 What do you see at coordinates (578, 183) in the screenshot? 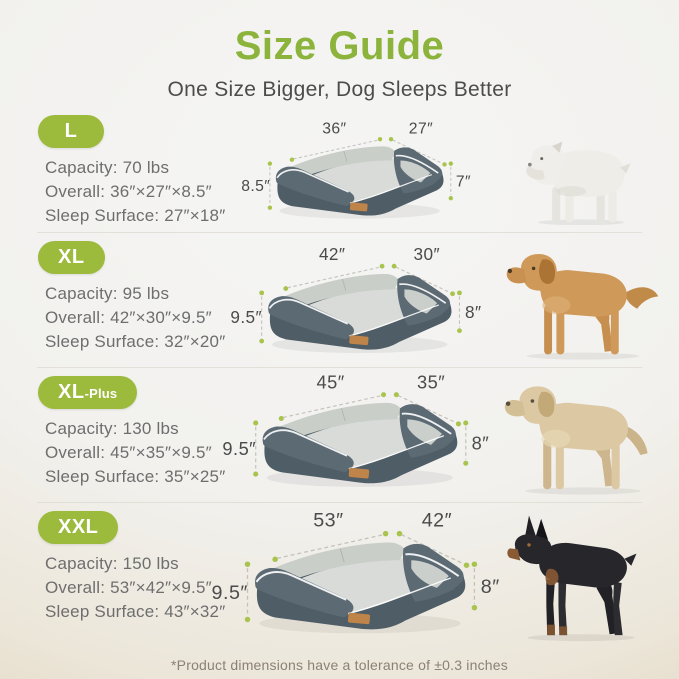
I see `white-bulldog-icon` at bounding box center [578, 183].